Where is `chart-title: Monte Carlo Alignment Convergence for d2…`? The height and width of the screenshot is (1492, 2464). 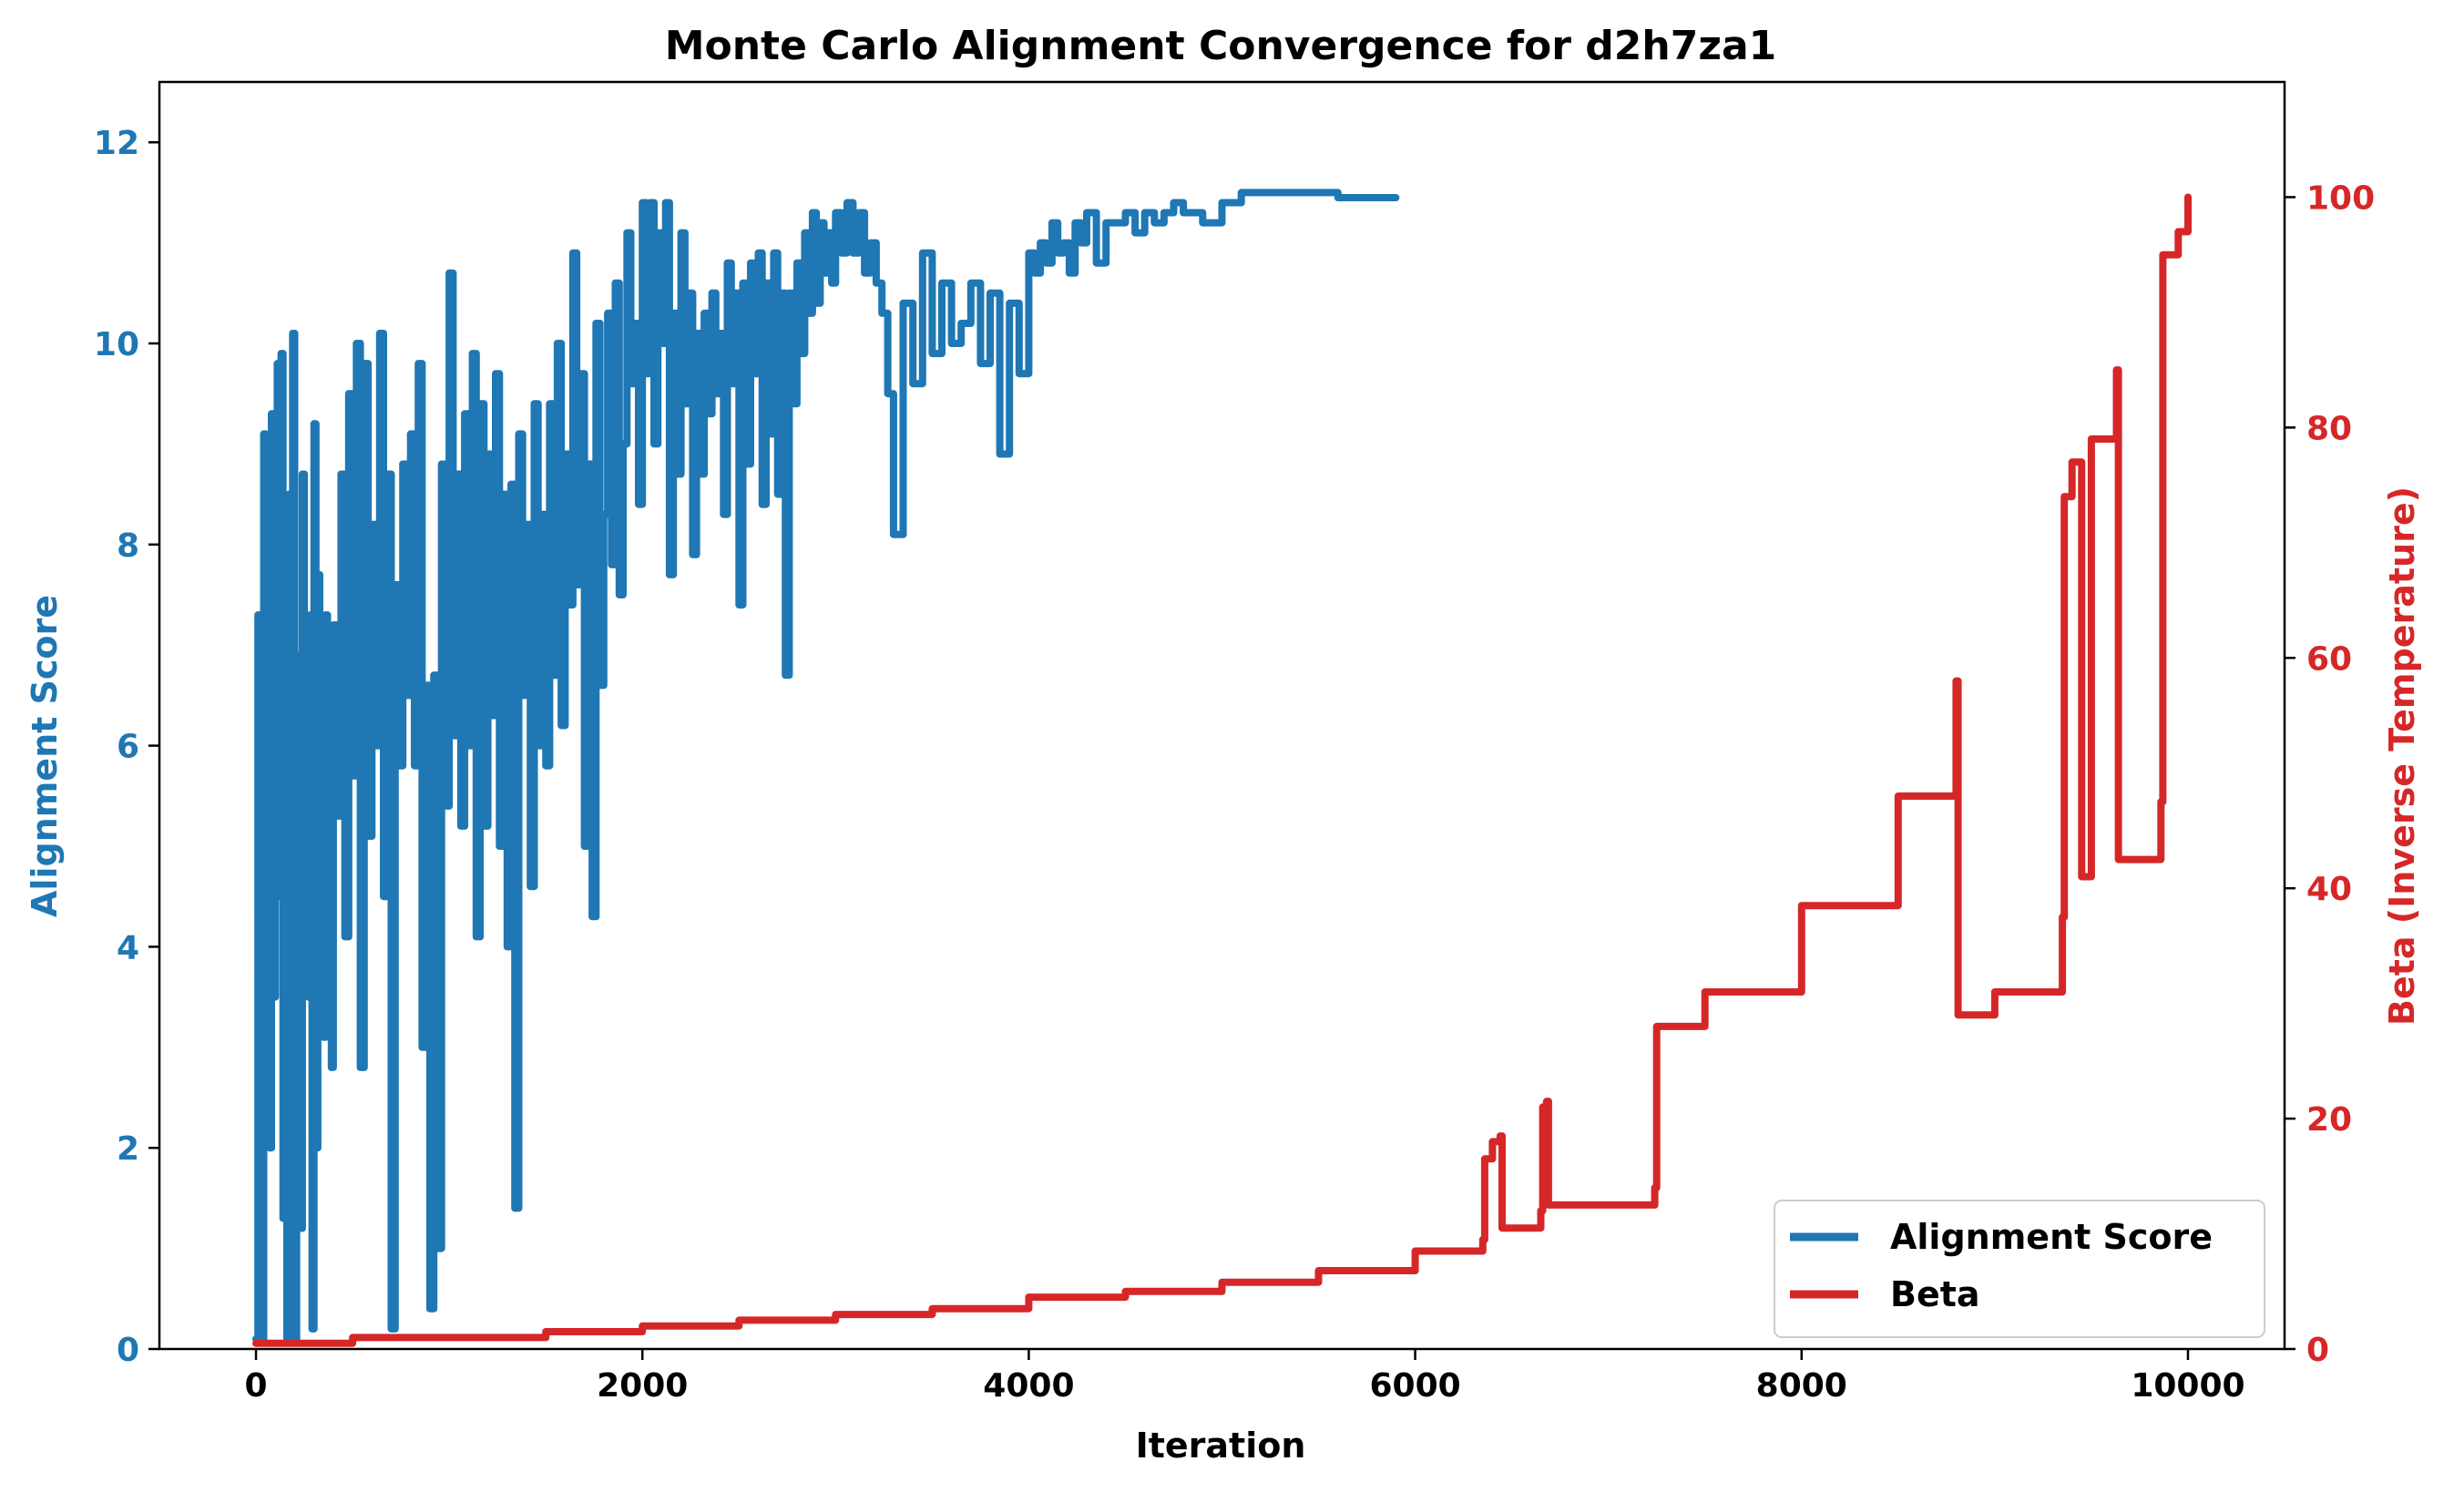
chart-title: Monte Carlo Alignment Convergence for d2… is located at coordinates (1221, 46).